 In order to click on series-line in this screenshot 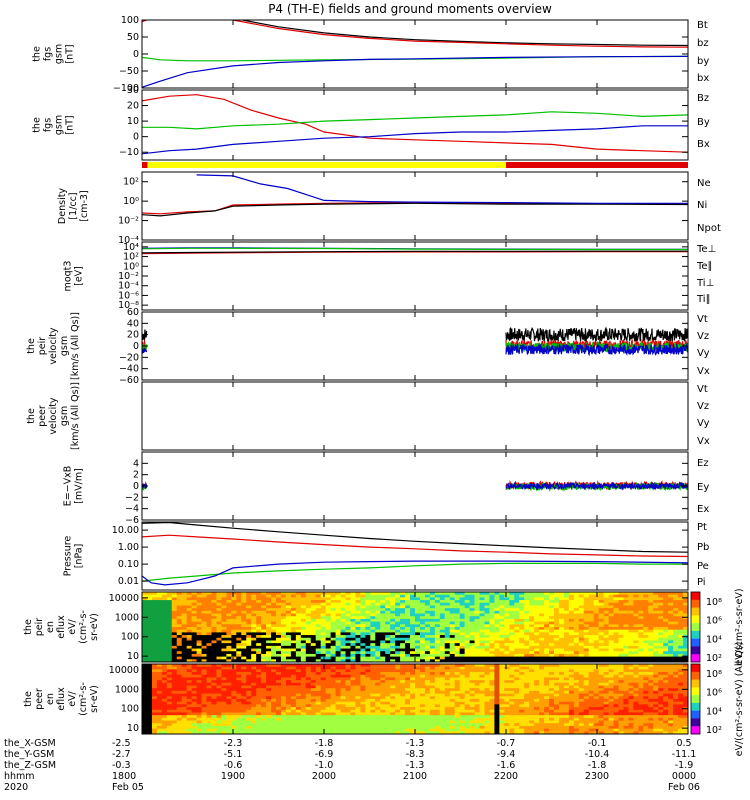, I will do `click(415, 249)`.